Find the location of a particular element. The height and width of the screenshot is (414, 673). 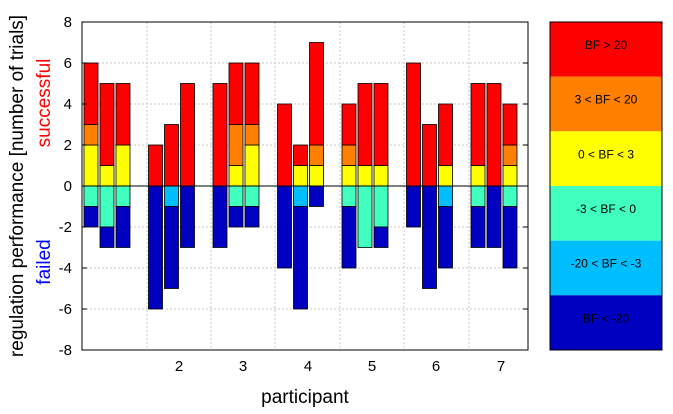

x-axis-label: participant is located at coordinates (305, 397).